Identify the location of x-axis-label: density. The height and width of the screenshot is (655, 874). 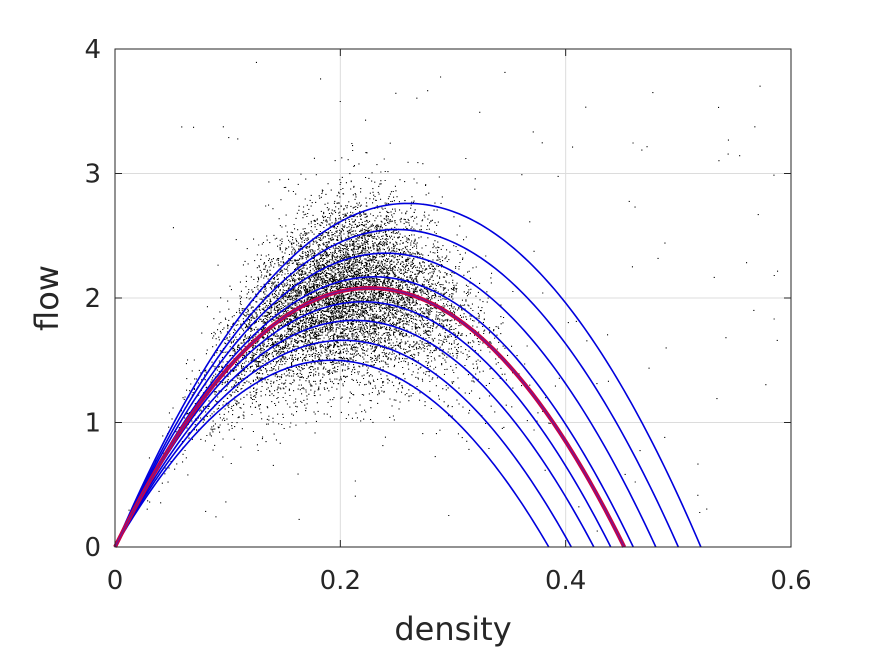
(452, 629).